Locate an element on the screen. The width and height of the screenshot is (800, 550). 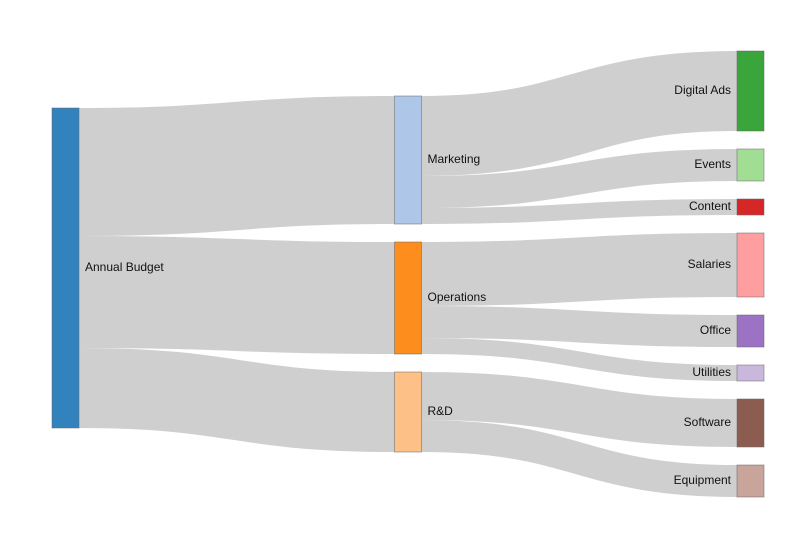
node-label: Office is located at coordinates (715, 330).